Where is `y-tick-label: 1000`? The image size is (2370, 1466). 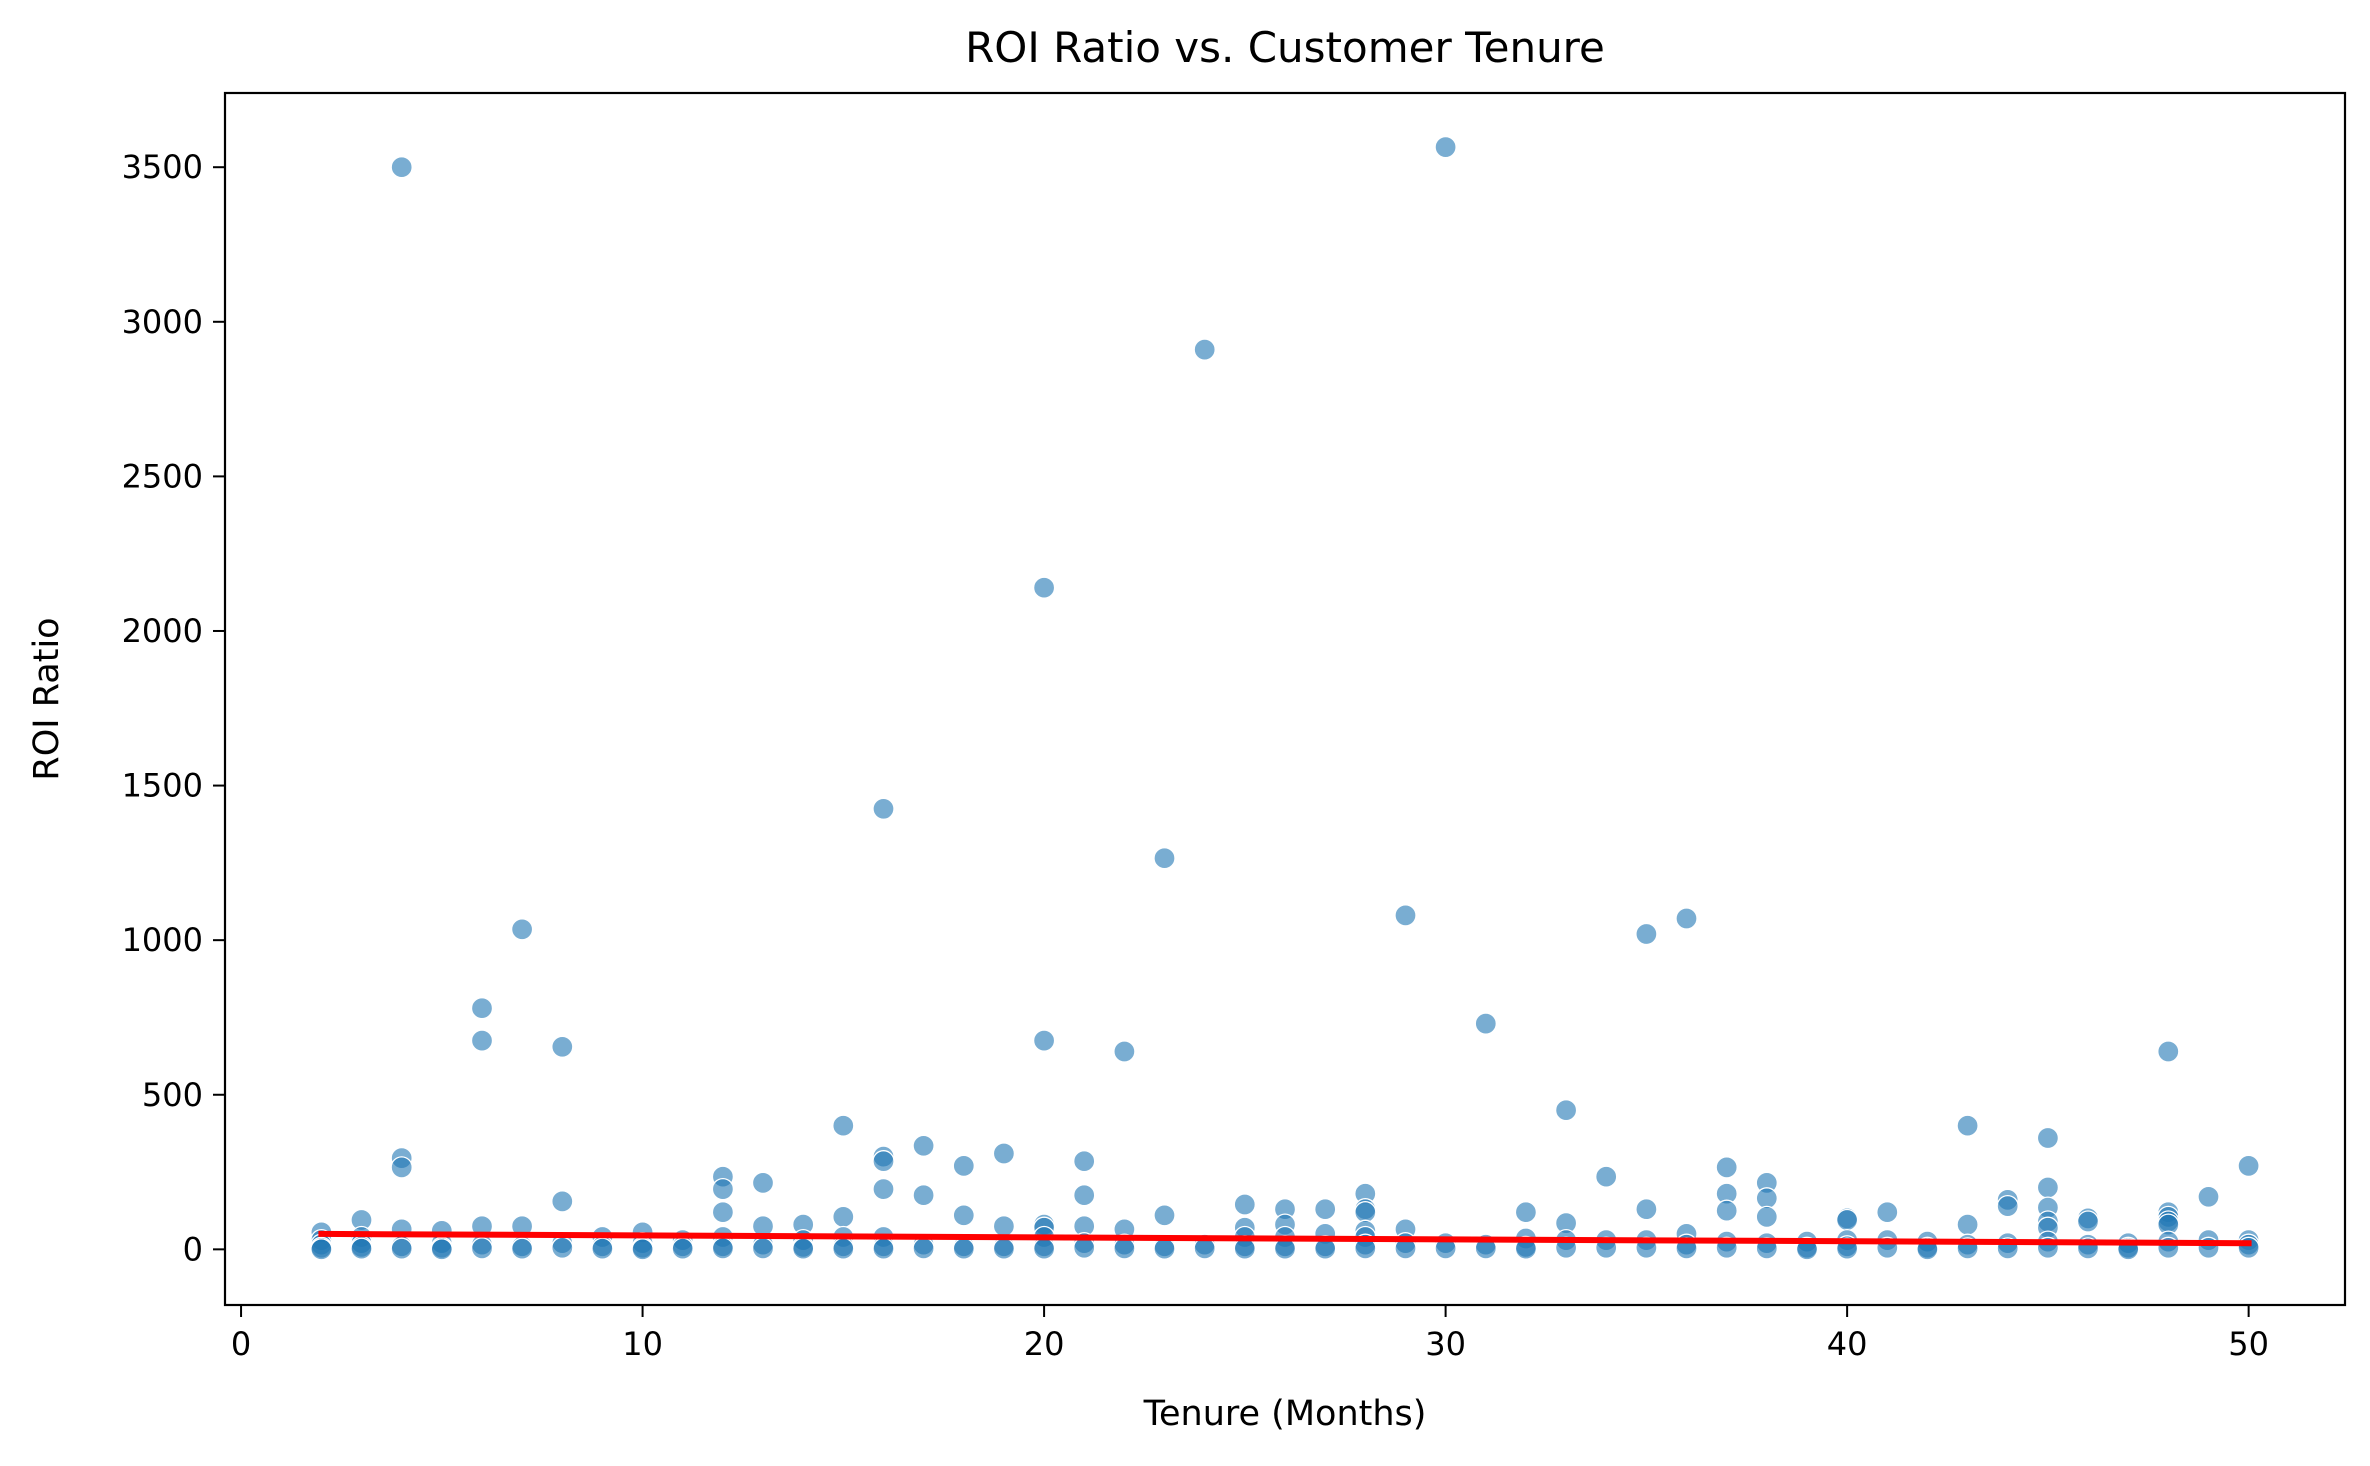
y-tick-label: 1000 is located at coordinates (162, 940).